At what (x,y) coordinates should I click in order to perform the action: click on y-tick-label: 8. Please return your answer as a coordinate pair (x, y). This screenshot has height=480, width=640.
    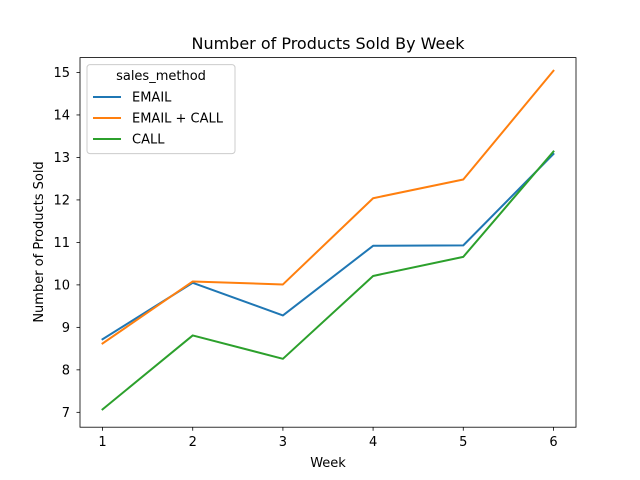
    Looking at the image, I should click on (66, 370).